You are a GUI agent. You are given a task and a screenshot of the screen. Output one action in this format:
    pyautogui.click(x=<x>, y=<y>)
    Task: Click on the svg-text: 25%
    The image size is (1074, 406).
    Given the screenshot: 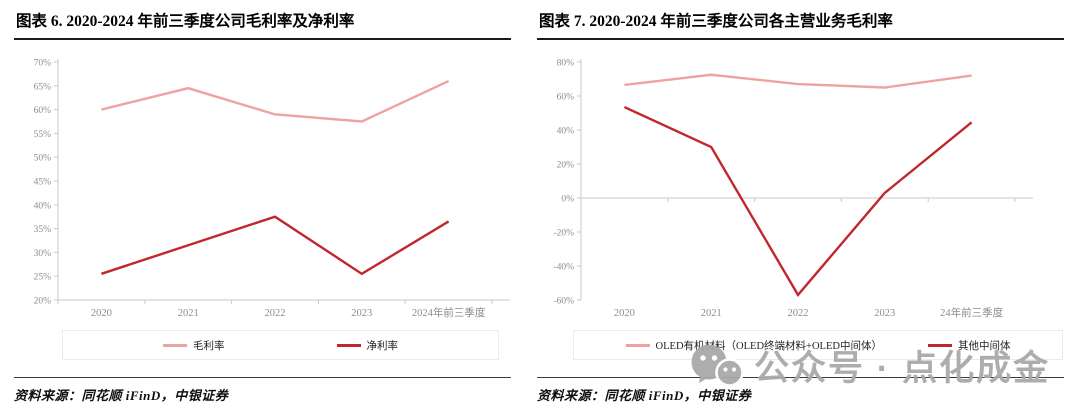 What is the action you would take?
    pyautogui.click(x=43, y=278)
    